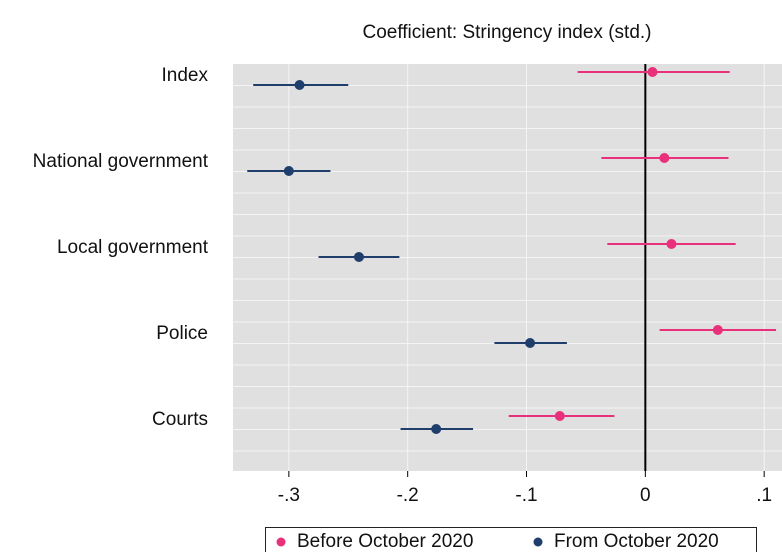 This screenshot has height=552, width=782. What do you see at coordinates (506, 32) in the screenshot?
I see `chart-title: Coefficient: Stringency index (std.)` at bounding box center [506, 32].